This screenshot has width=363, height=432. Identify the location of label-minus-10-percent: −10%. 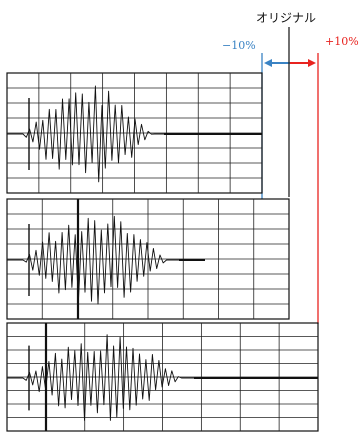
(239, 45).